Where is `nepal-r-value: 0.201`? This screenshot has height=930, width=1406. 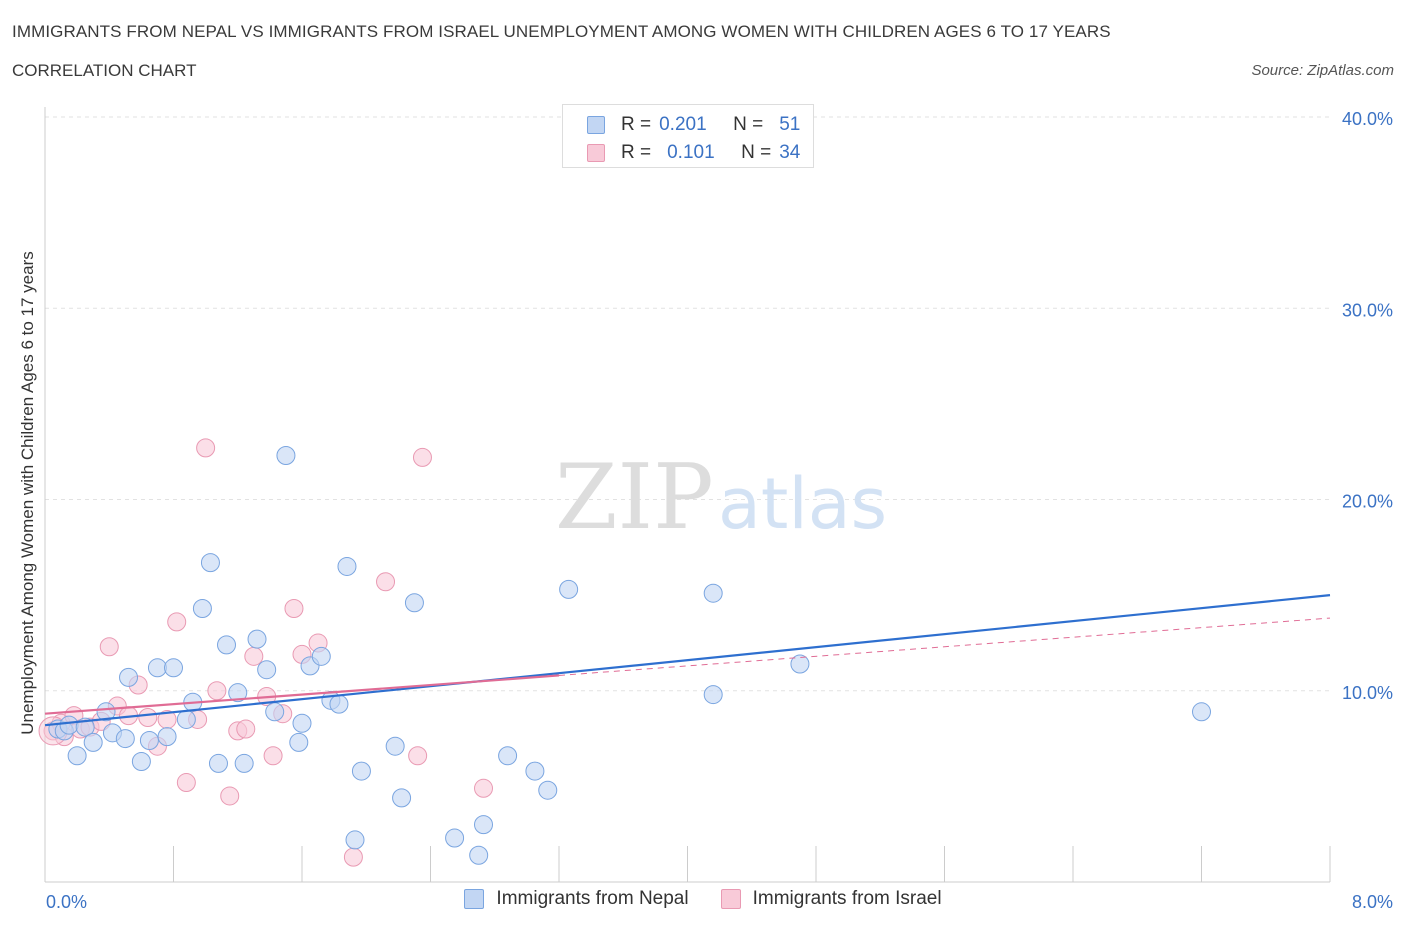 nepal-r-value: 0.201 is located at coordinates (683, 124).